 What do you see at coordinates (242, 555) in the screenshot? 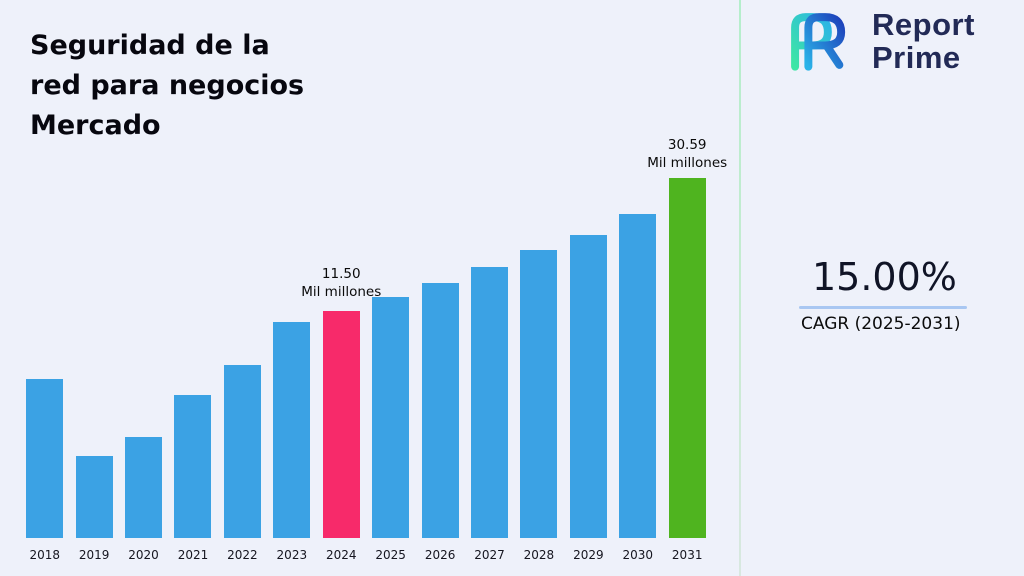
I see `x-axis-label-2022: 2022` at bounding box center [242, 555].